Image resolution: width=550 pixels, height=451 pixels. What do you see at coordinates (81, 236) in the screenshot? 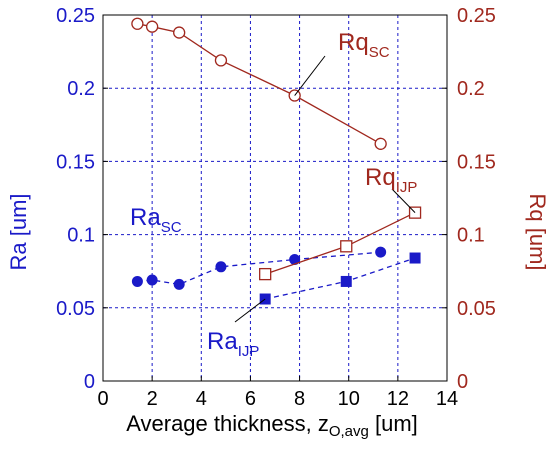
I see `y-tick-label-left: 0.1` at bounding box center [81, 236].